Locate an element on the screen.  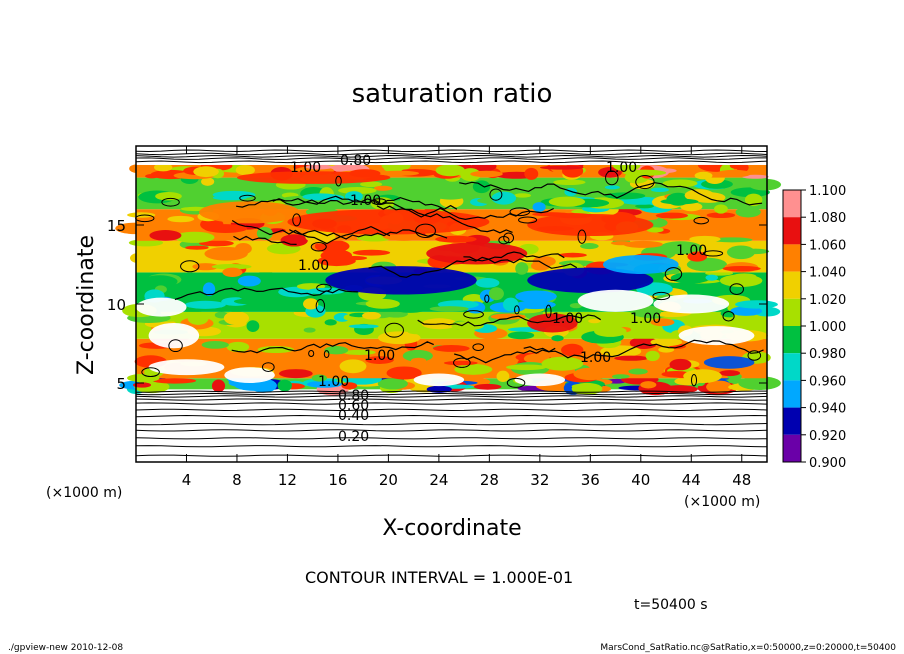
colorbar-label-5: 1.000 is located at coordinates (827, 327).